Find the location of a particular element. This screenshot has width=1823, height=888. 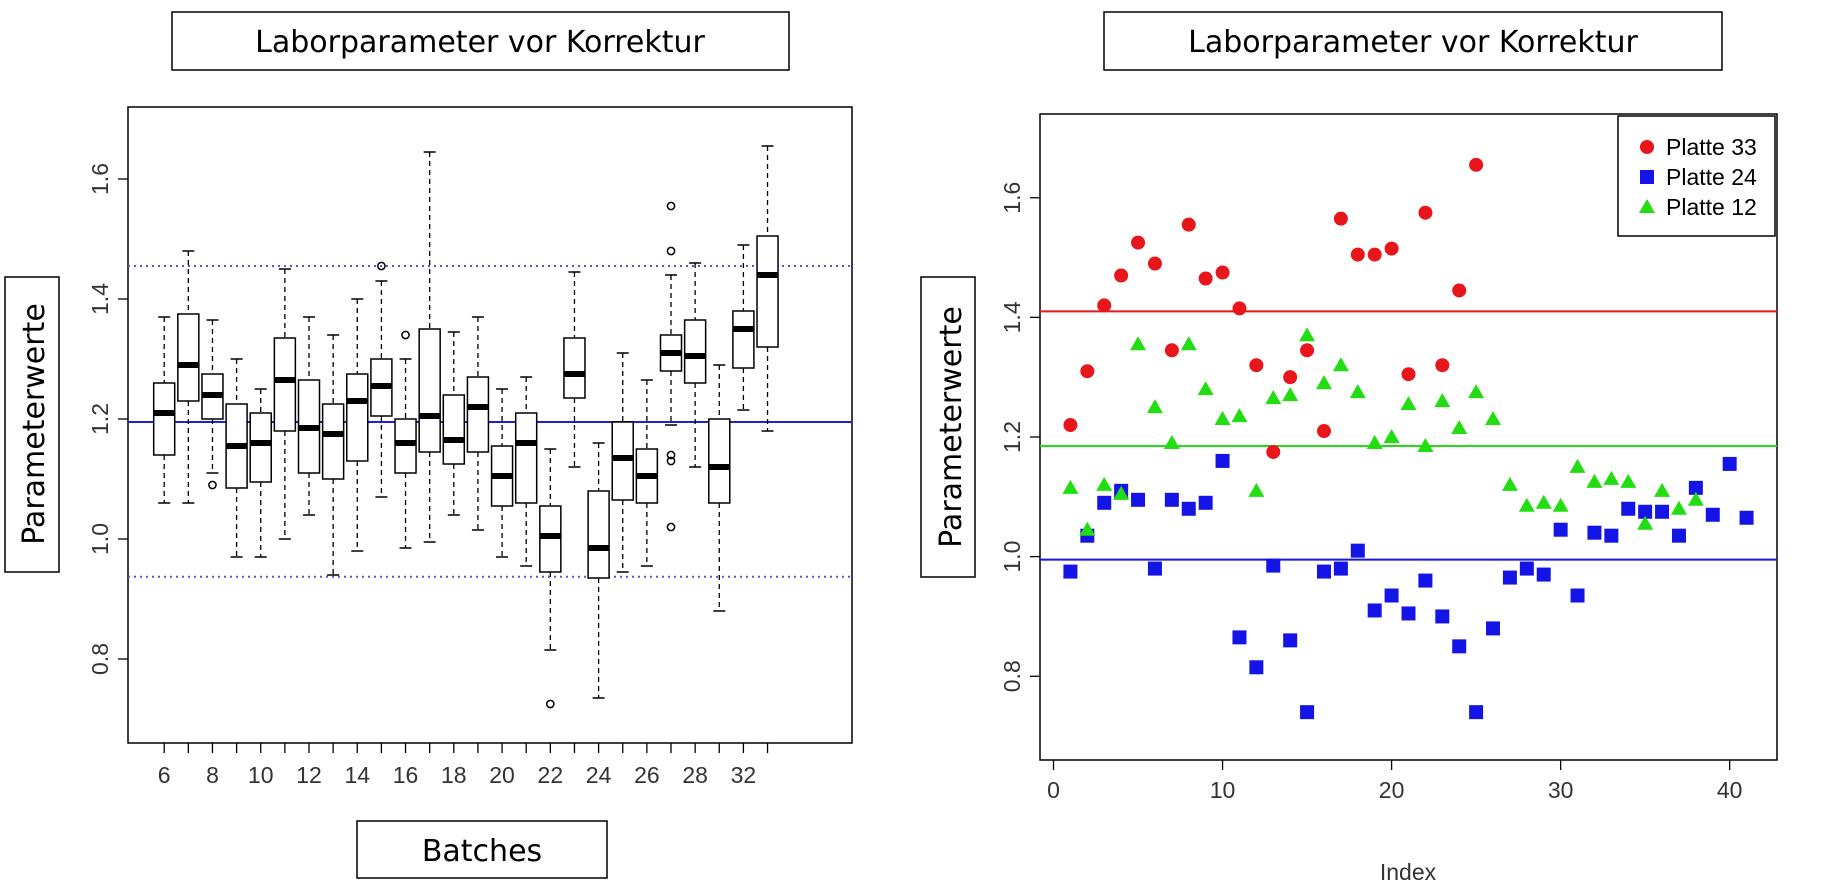

x-tick-label: 12 is located at coordinates (309, 775).